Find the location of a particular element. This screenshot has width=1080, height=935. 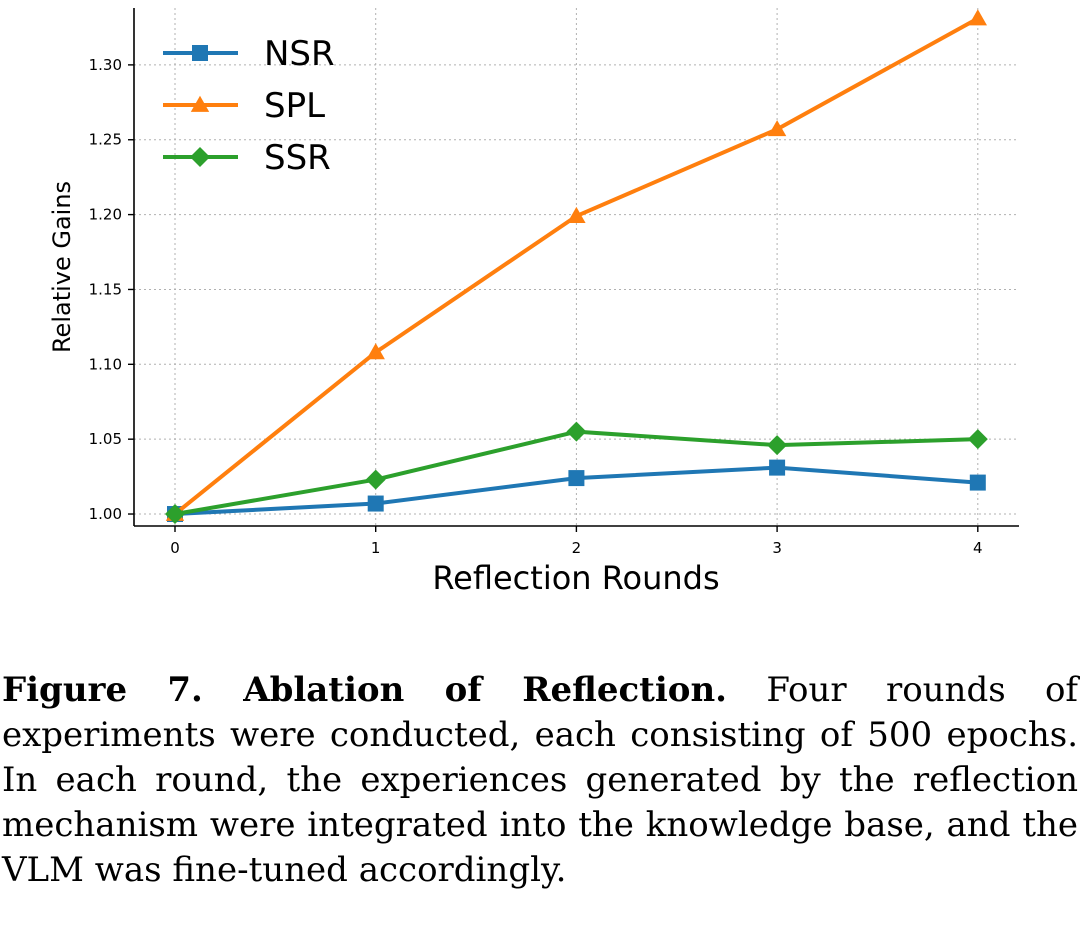

caption-label: Figure 7. Ablation of Reflection. is located at coordinates (365, 690).